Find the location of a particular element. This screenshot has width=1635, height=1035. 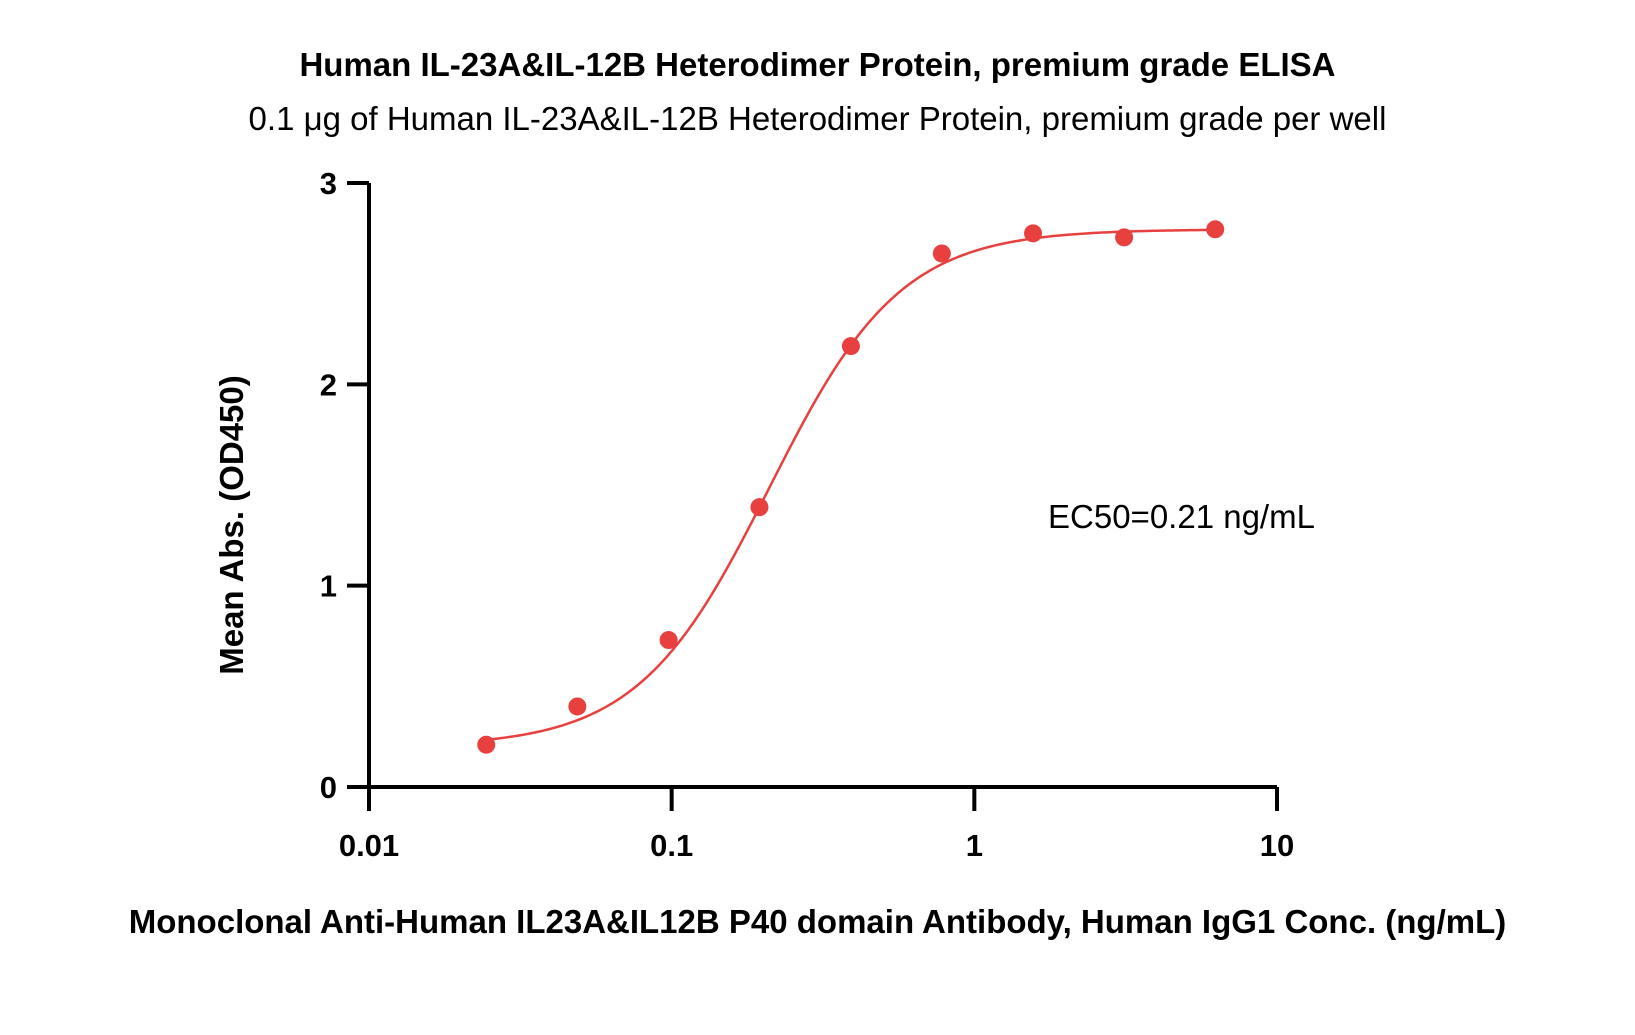

y-tick-label-2: 2 is located at coordinates (328, 384).